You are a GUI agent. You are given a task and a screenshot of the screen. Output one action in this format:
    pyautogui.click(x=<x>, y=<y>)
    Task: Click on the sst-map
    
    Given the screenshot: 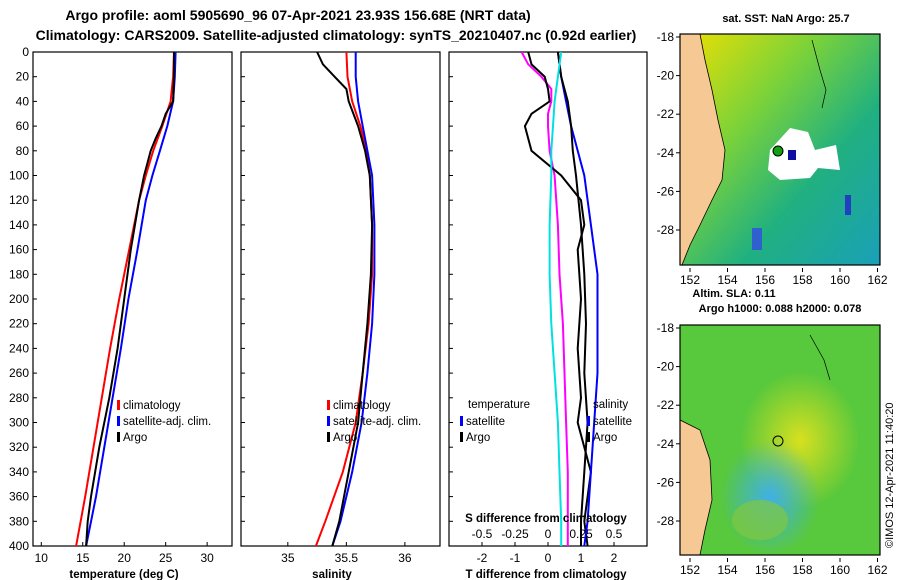 What is the action you would take?
    pyautogui.click(x=780, y=149)
    